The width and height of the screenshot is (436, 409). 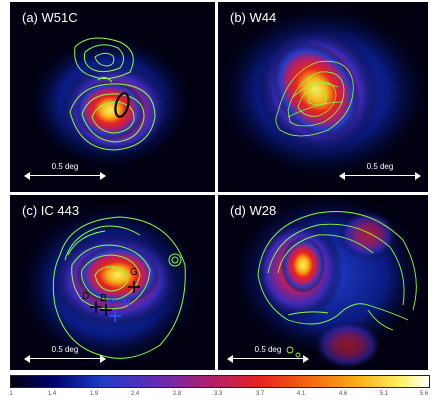 I want to click on colorbar-tick: 1, so click(x=11, y=394).